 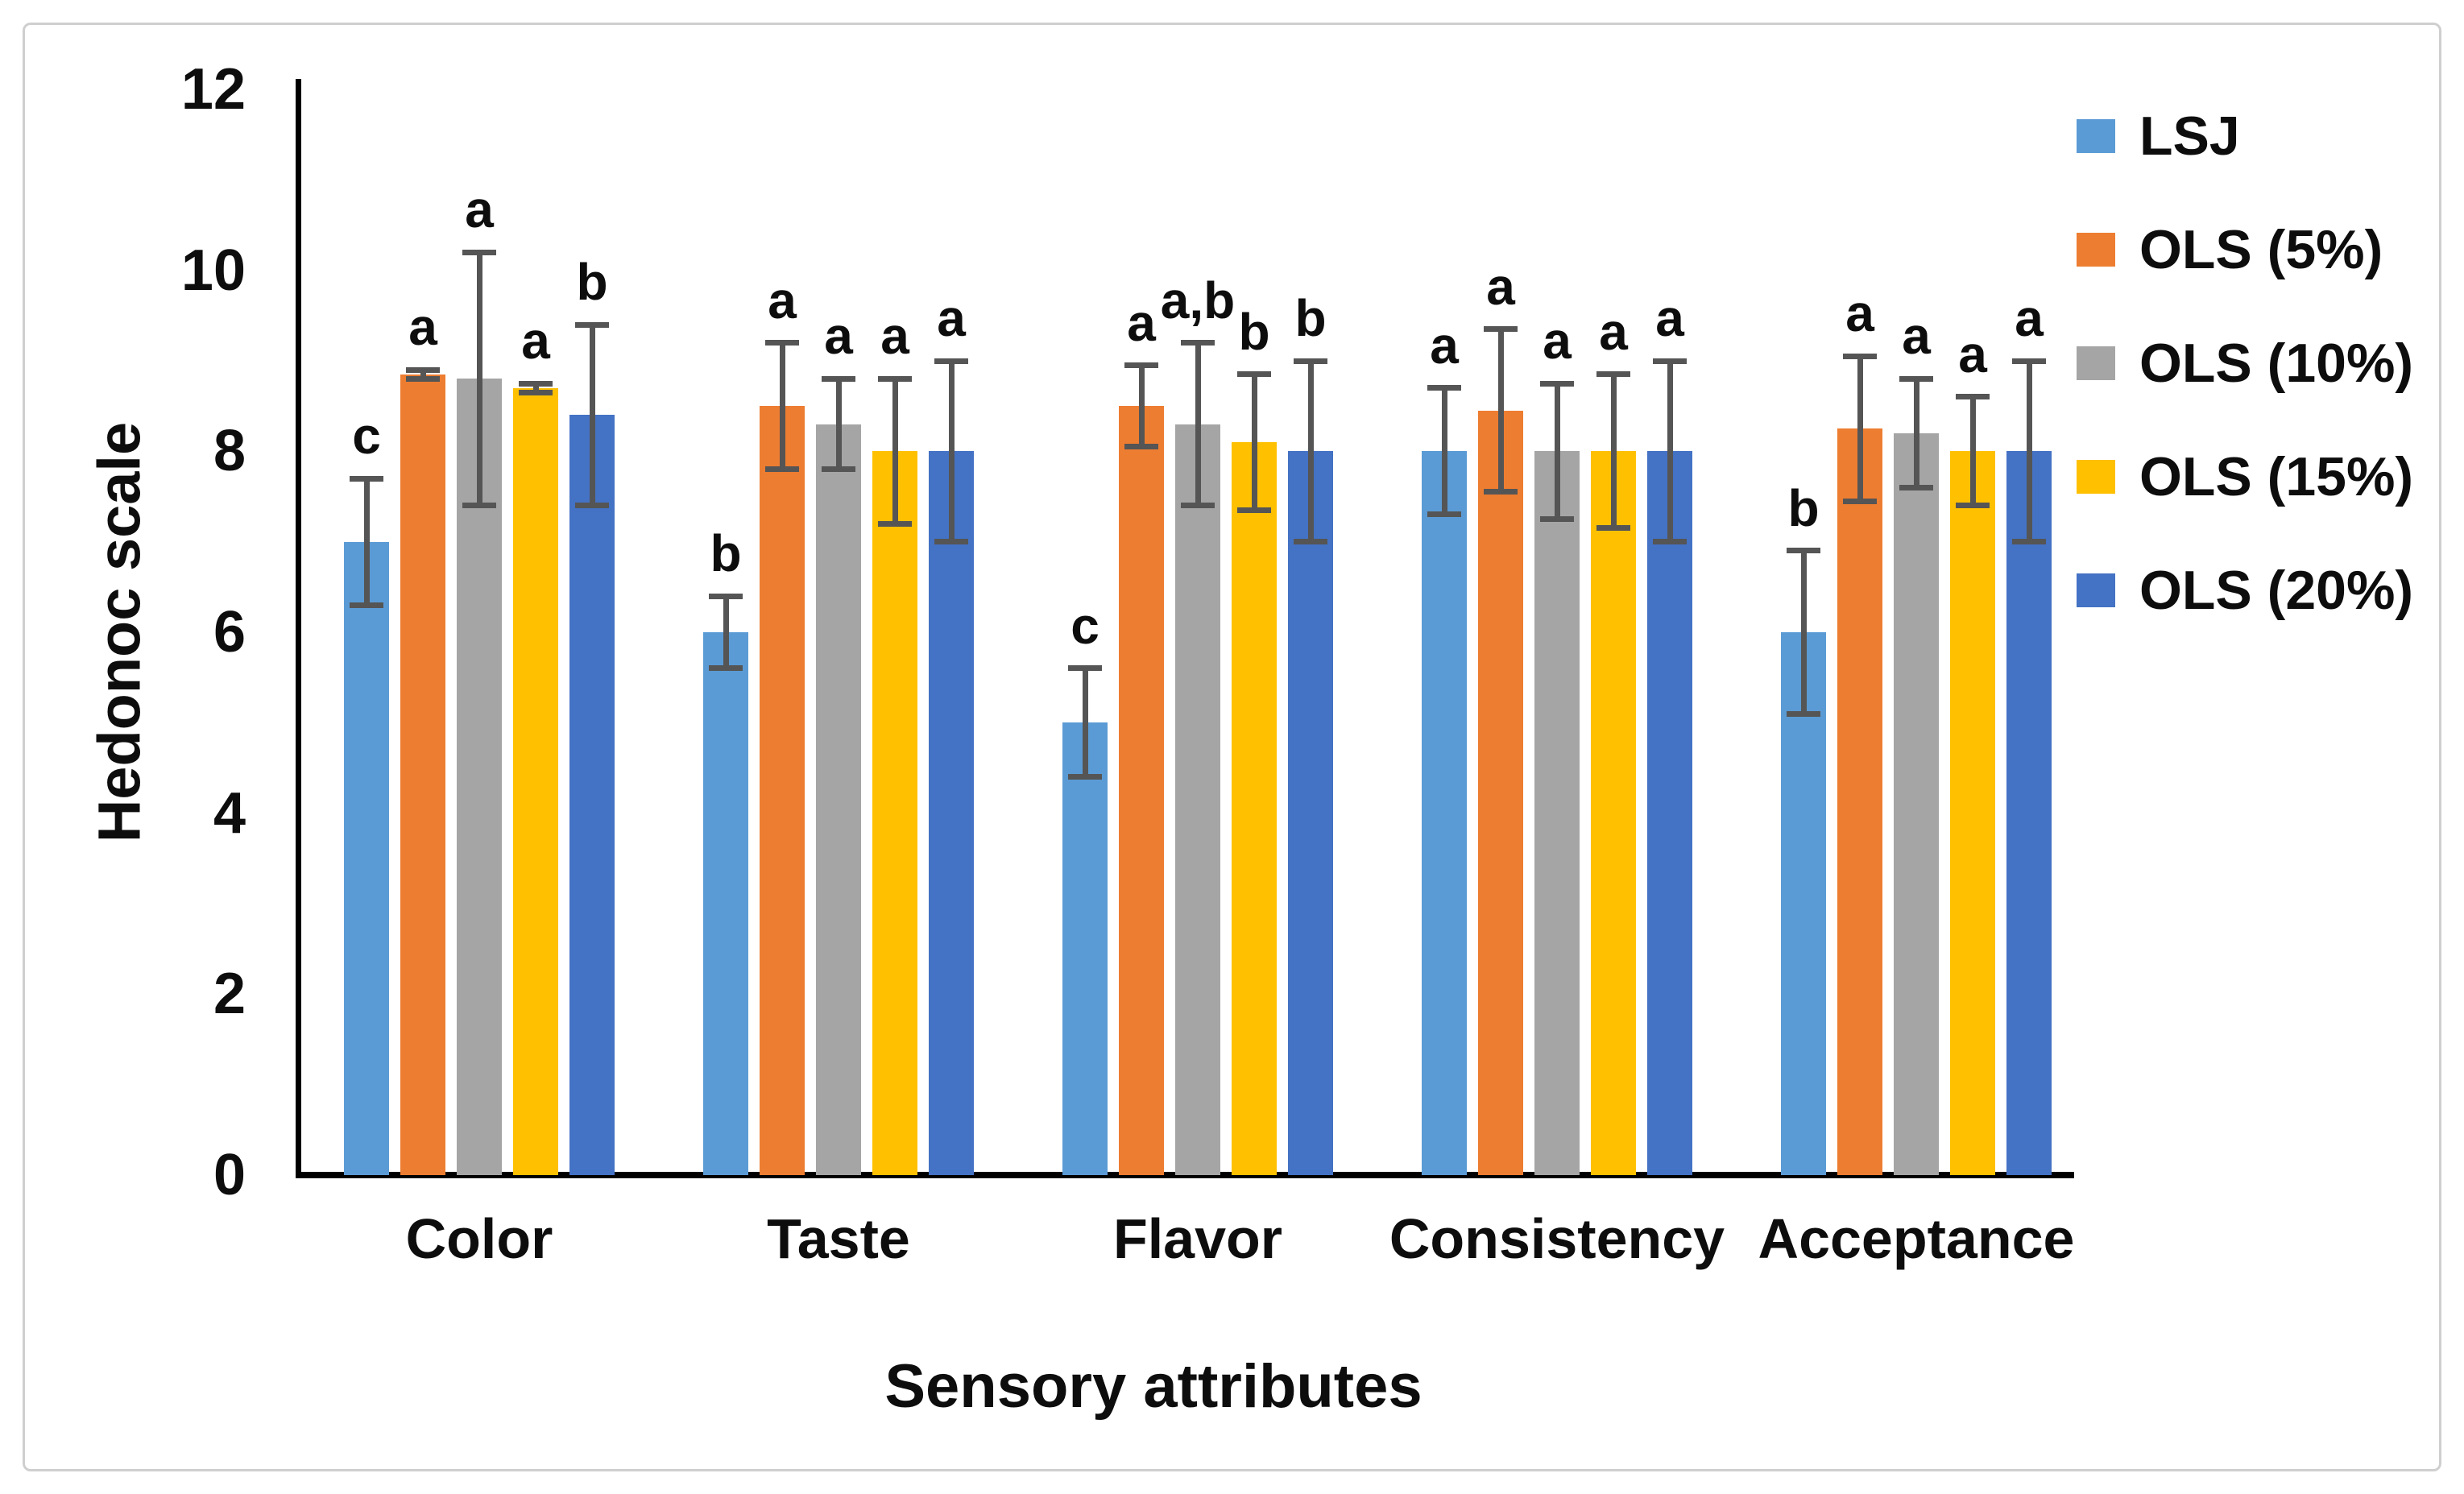 I want to click on x-category-label: Taste, so click(x=838, y=1238).